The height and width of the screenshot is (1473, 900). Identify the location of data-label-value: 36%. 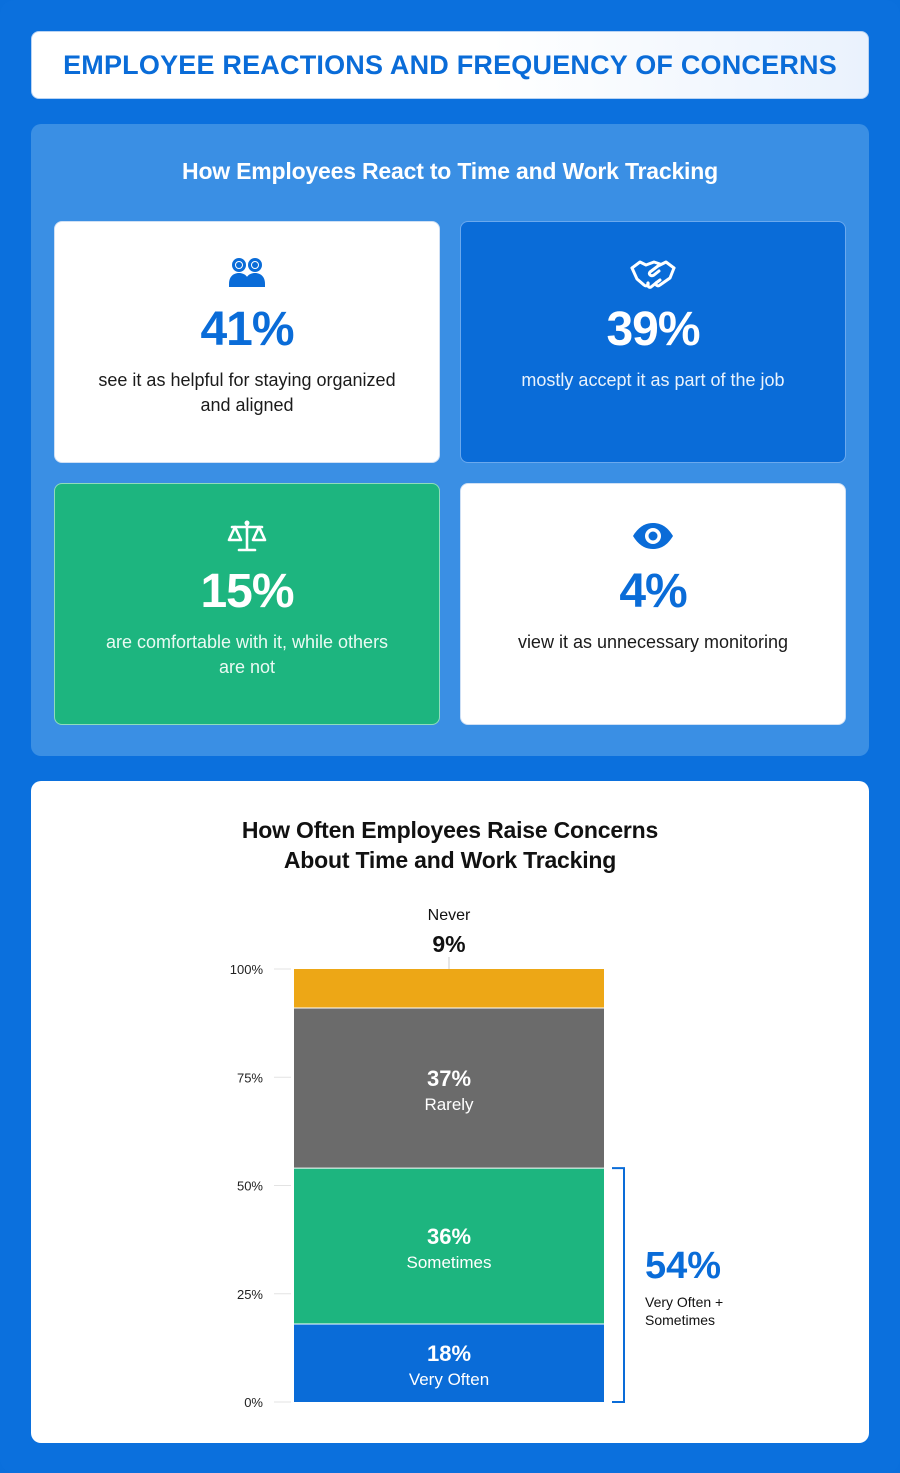
(449, 1236).